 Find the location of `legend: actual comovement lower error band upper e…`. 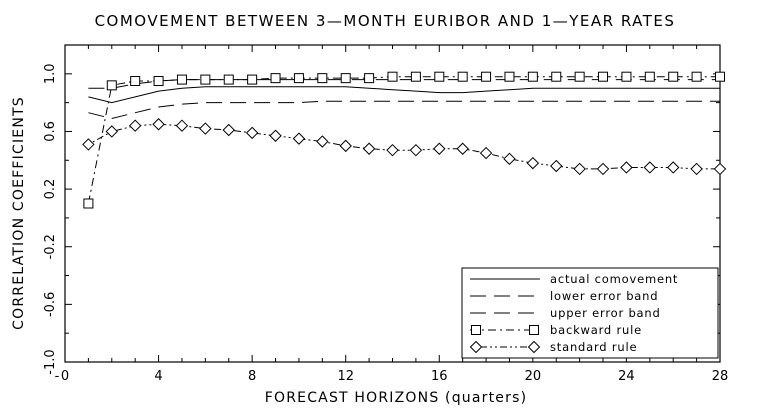

legend: actual comovement lower error band upper e… is located at coordinates (590, 313).